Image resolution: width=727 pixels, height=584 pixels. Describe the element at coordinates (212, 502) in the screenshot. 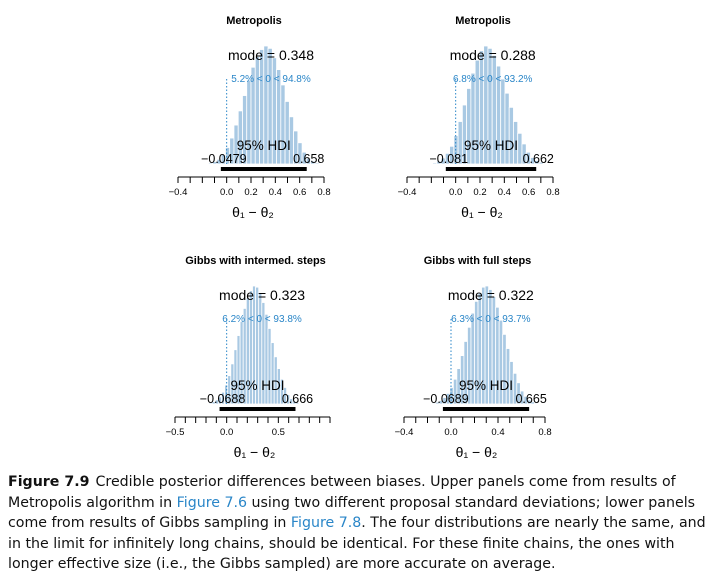

I see `caption-link-figure-7-6: Figure 7.6` at that location.